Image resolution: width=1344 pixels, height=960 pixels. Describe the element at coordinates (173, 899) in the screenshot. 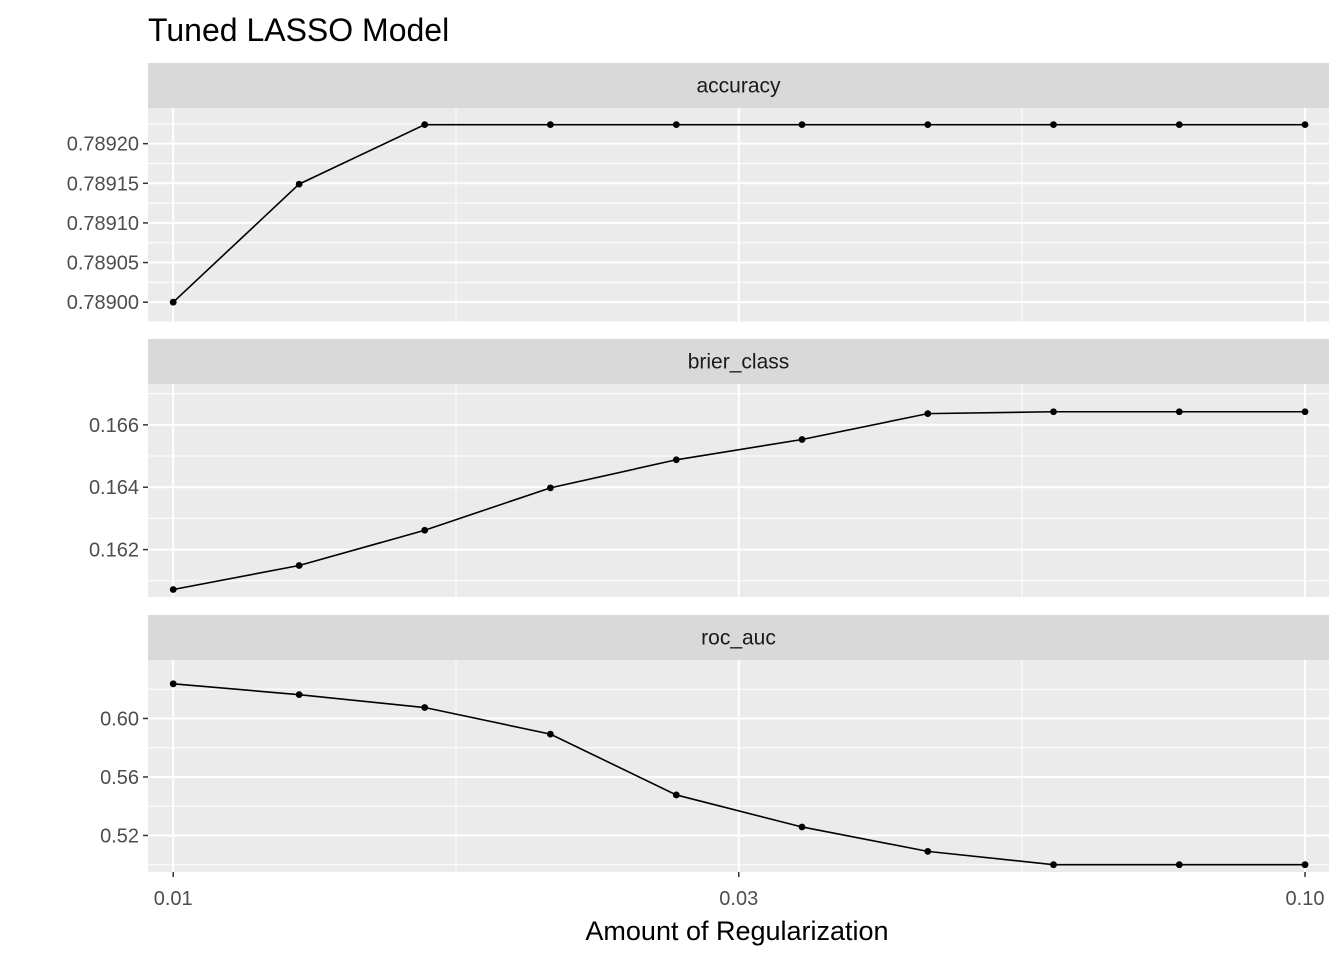

I see `x-tick-label: 0.01` at that location.